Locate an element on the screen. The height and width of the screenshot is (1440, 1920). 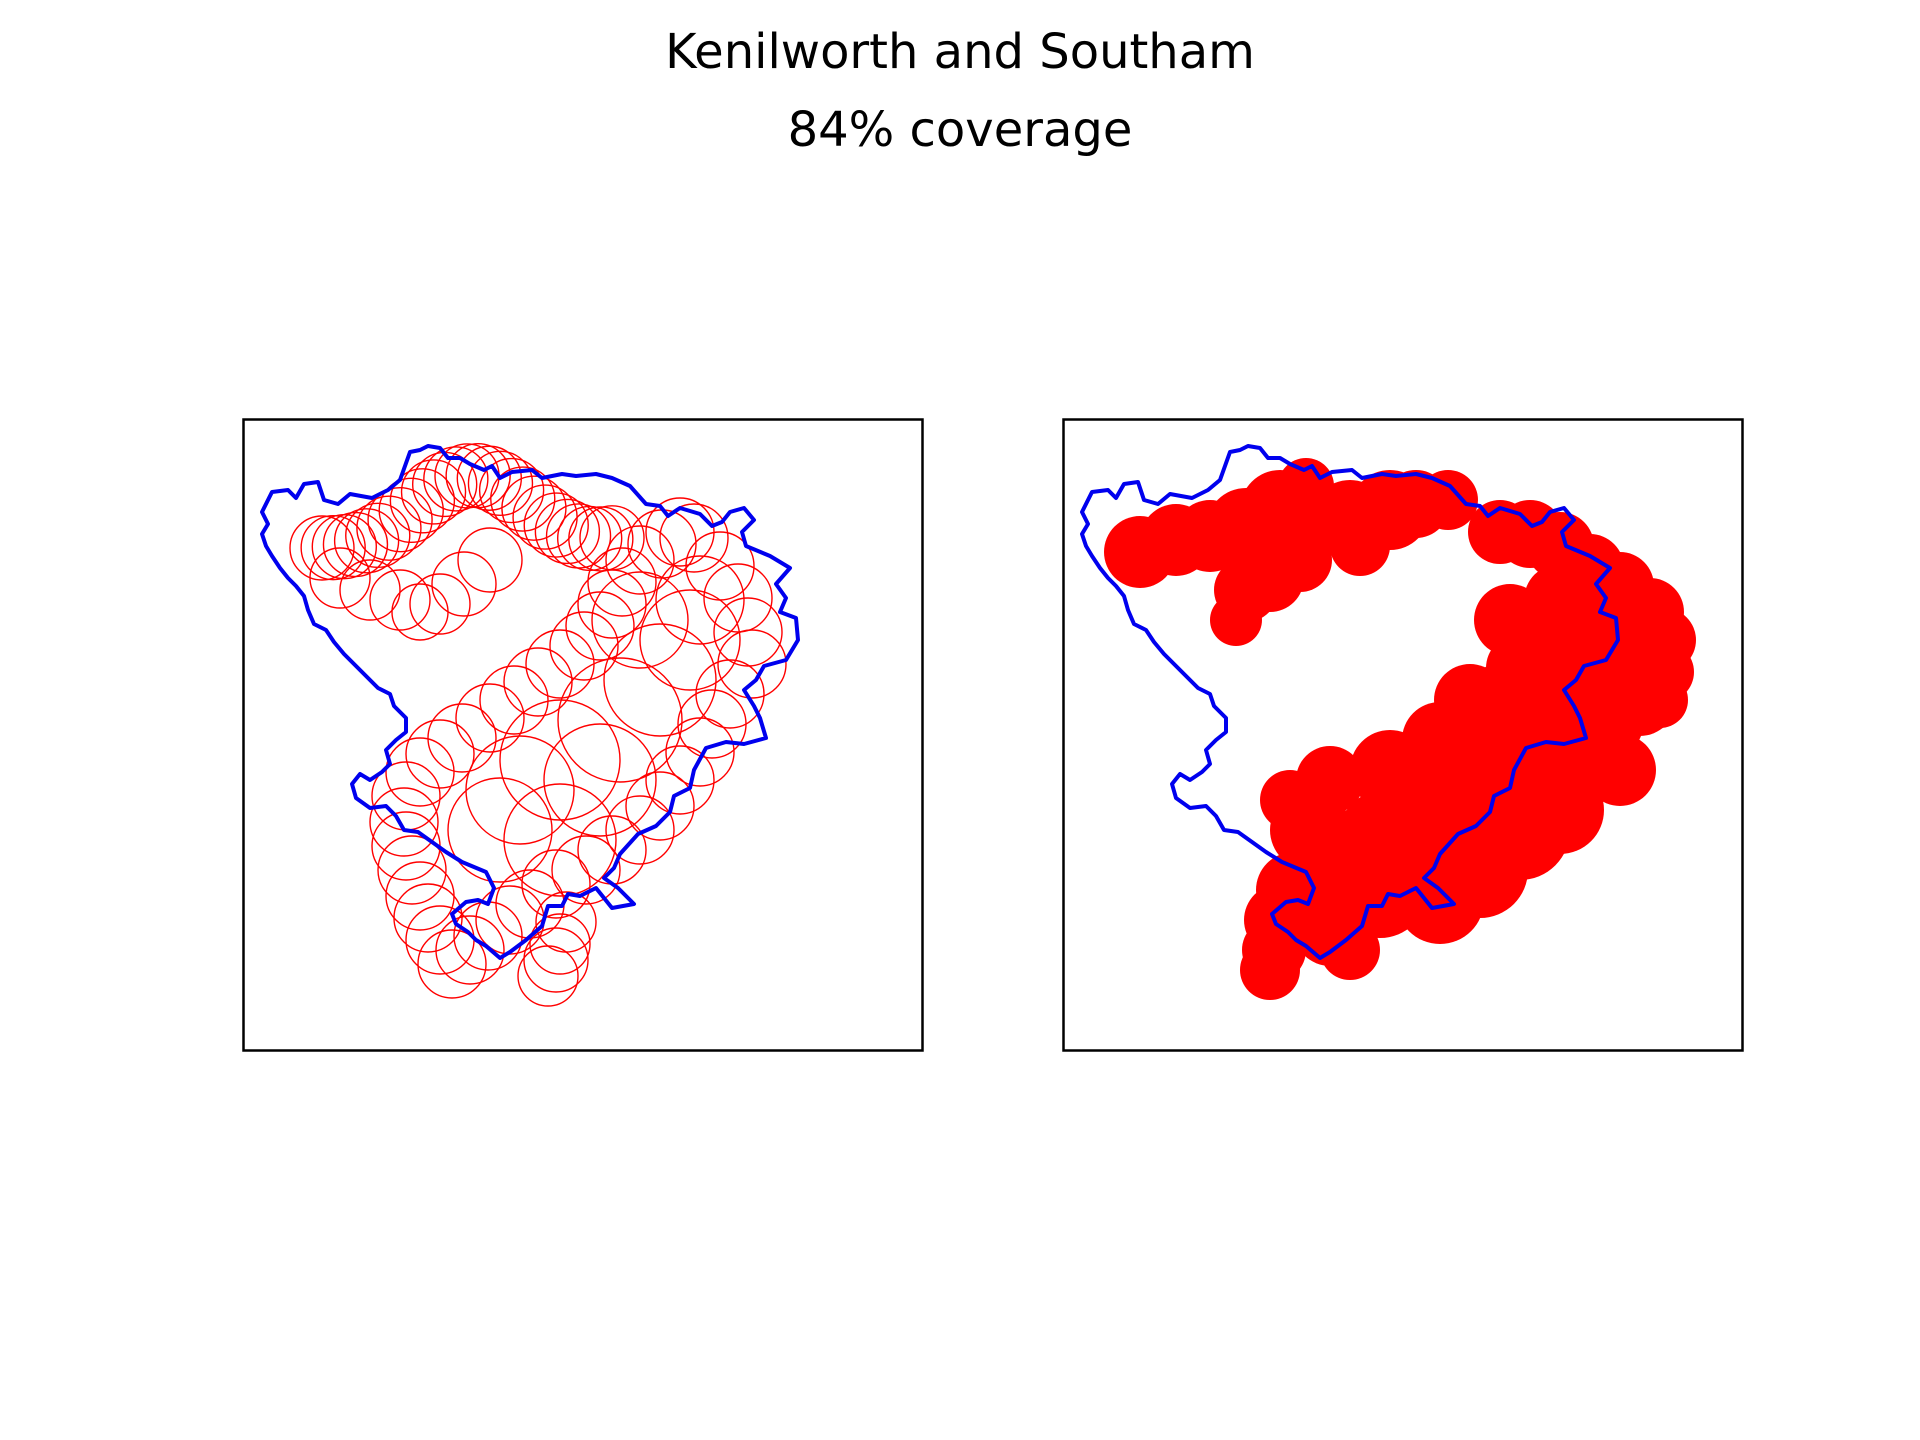
coverage-area is located at coordinates (1400, 729).